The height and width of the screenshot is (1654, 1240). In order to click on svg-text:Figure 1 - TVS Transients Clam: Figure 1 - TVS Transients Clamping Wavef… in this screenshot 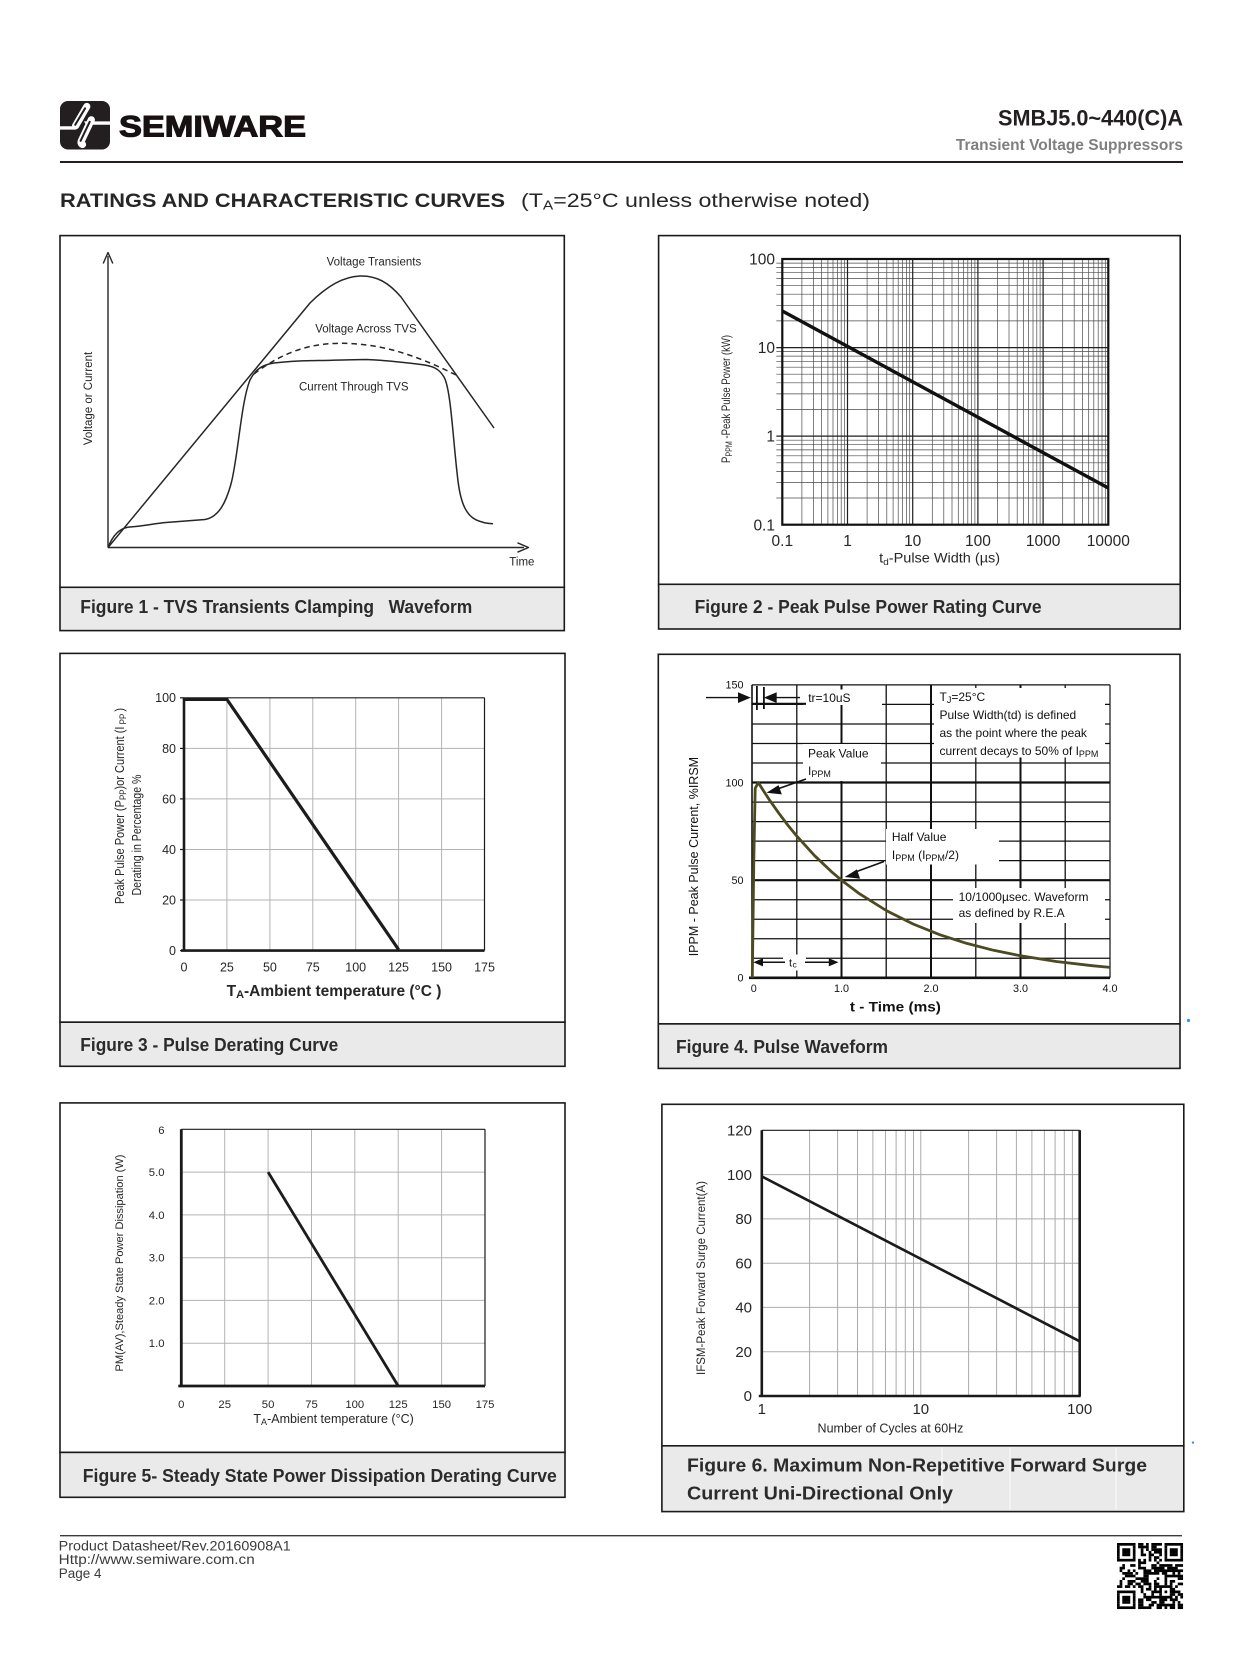, I will do `click(276, 606)`.